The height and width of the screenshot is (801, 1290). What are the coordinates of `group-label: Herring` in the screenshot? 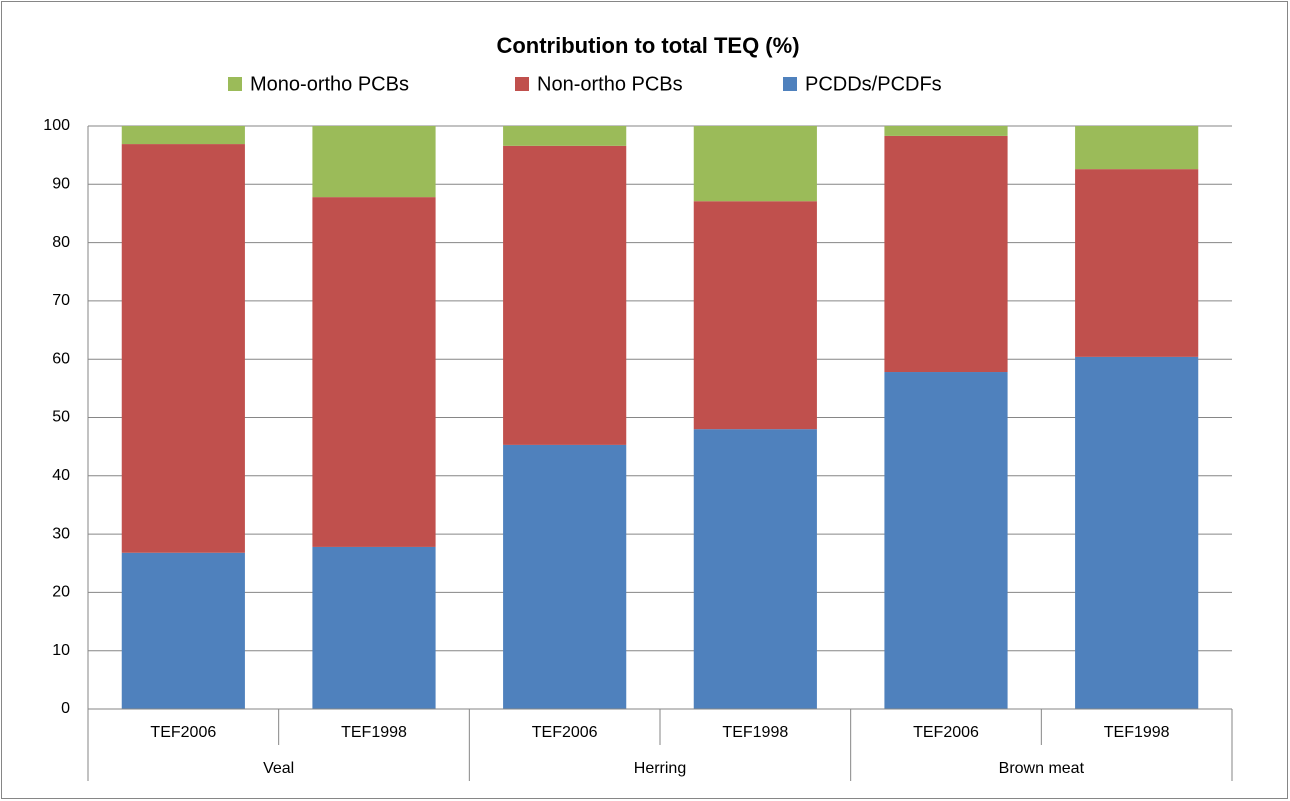 It's located at (660, 768).